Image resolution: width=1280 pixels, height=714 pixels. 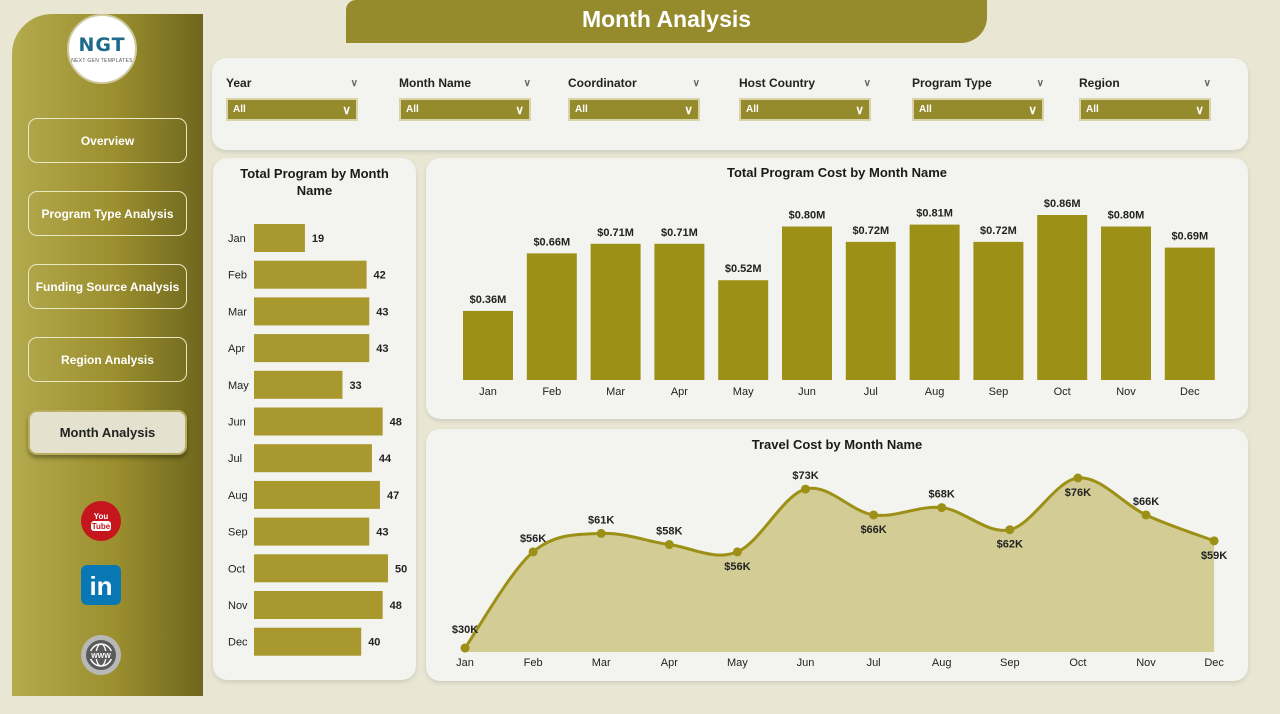 What do you see at coordinates (1078, 493) in the screenshot?
I see `data-label: $76K` at bounding box center [1078, 493].